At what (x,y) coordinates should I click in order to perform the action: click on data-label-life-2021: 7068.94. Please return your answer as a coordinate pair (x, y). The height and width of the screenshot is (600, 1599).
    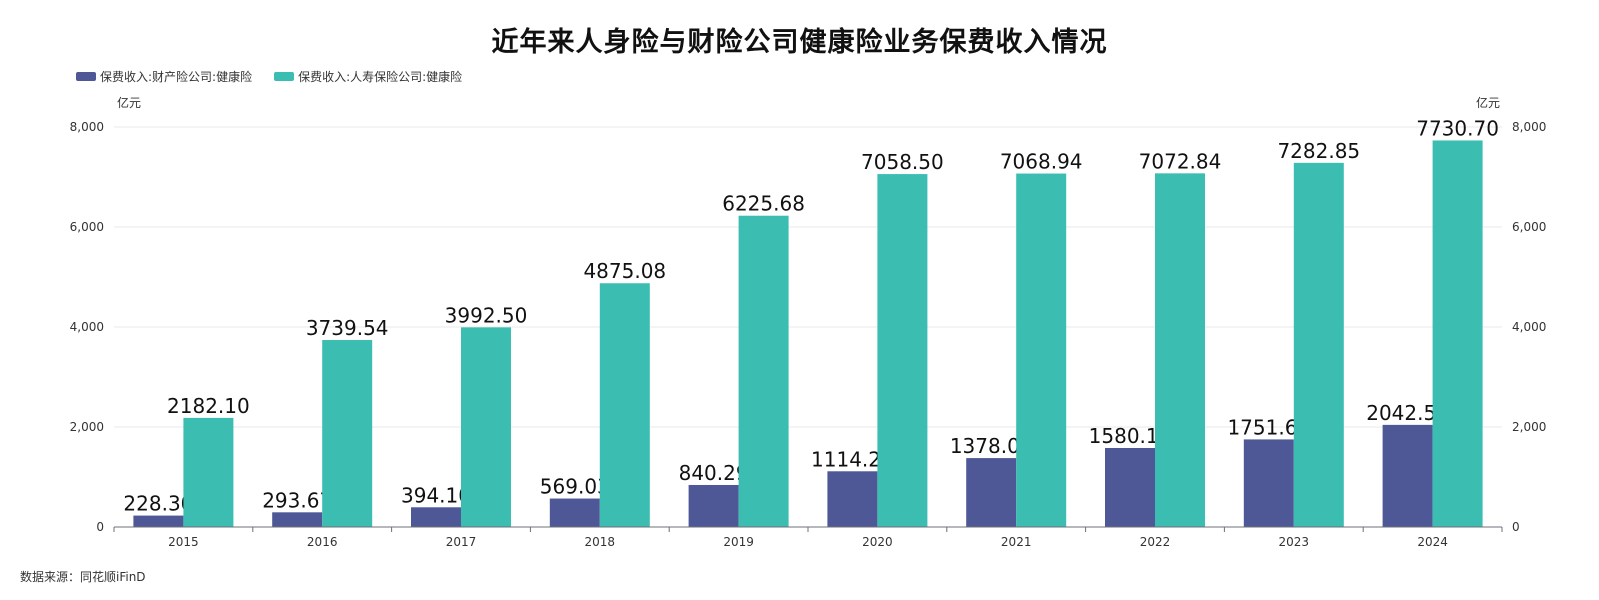
    Looking at the image, I should click on (1041, 162).